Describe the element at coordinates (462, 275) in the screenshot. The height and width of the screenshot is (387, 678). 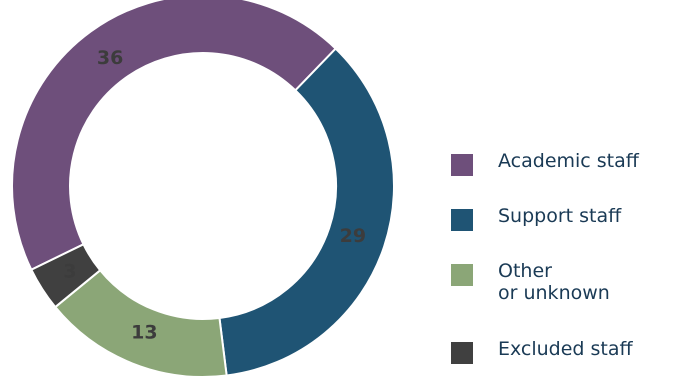
I see `legend-swatch-other-or-unknown` at that location.